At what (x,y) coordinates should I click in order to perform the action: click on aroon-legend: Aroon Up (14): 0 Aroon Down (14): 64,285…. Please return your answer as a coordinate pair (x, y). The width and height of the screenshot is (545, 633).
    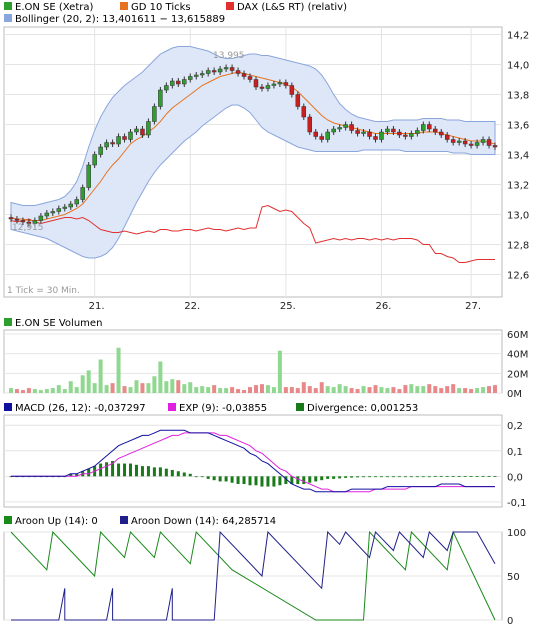
    Looking at the image, I should click on (140, 521).